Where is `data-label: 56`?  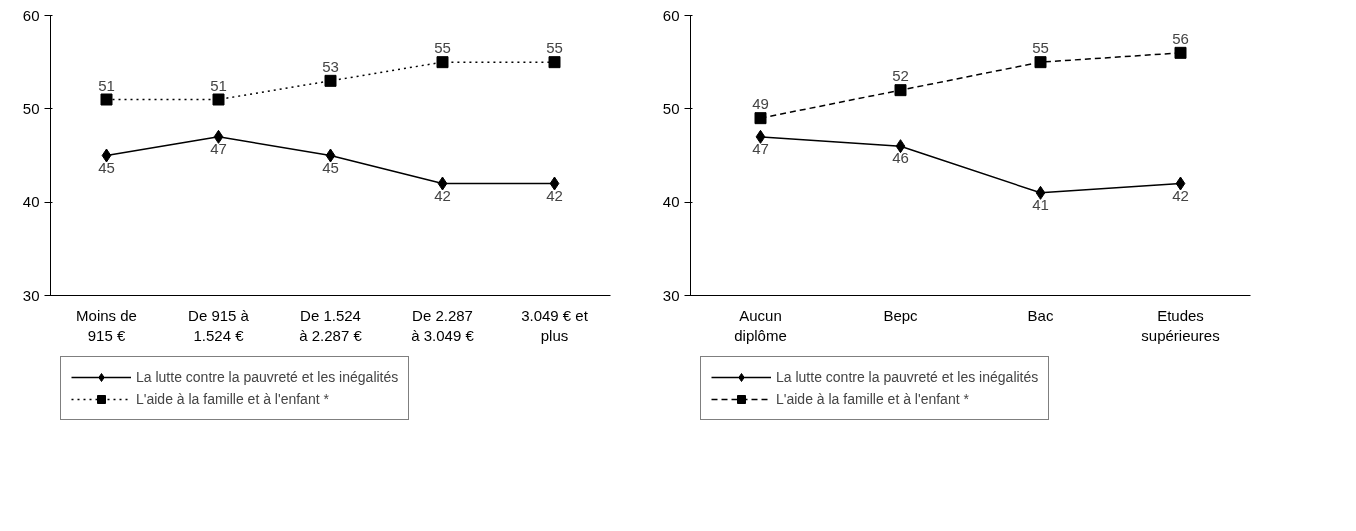
data-label: 56 is located at coordinates (1180, 38).